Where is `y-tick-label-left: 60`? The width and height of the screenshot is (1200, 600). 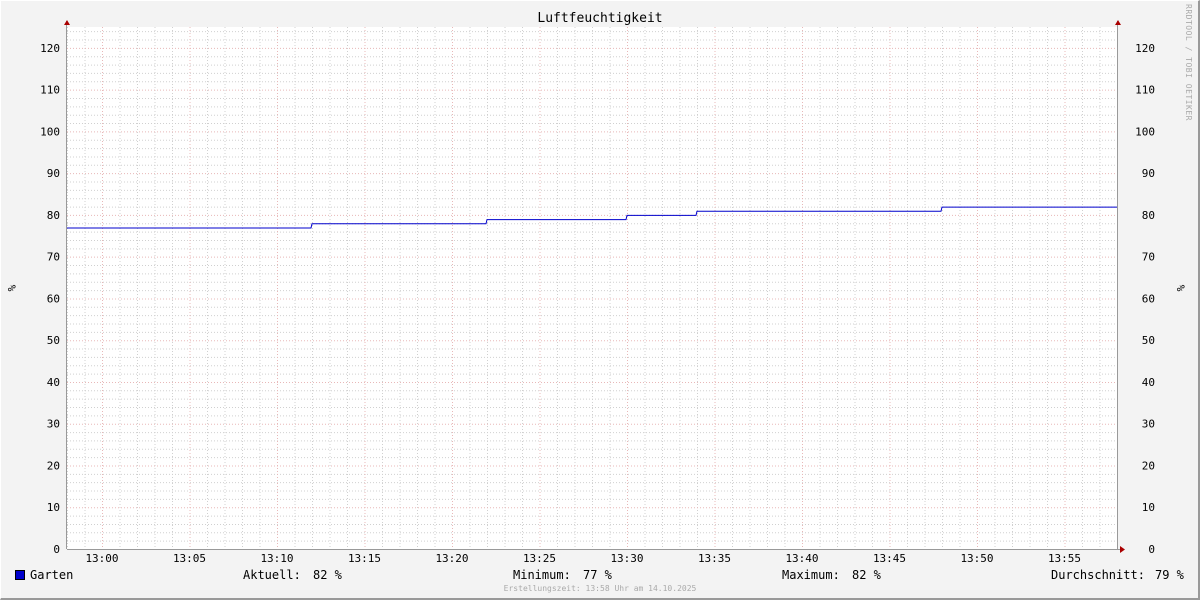
y-tick-label-left: 60 is located at coordinates (53, 298).